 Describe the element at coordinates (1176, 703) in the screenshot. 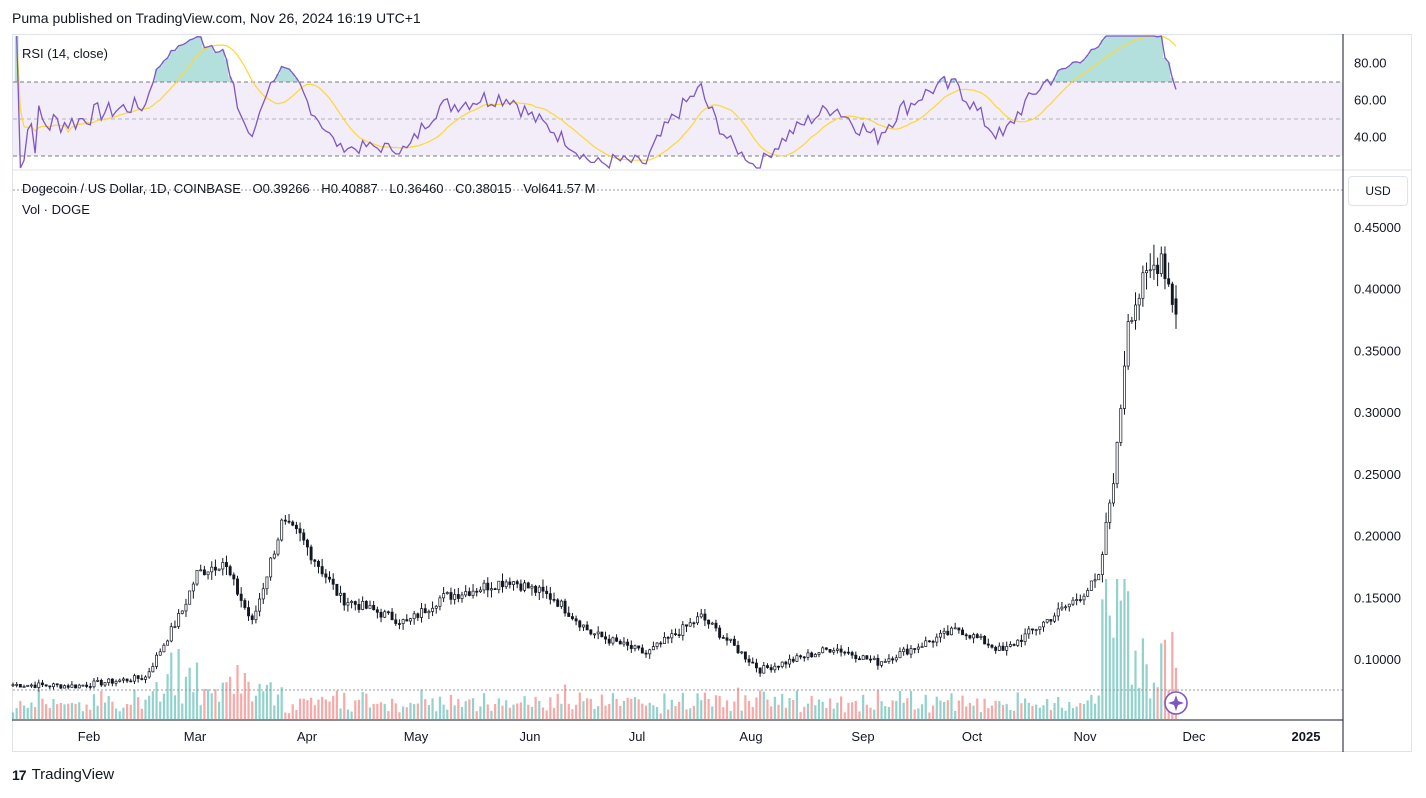

I see `star-replay-icon` at that location.